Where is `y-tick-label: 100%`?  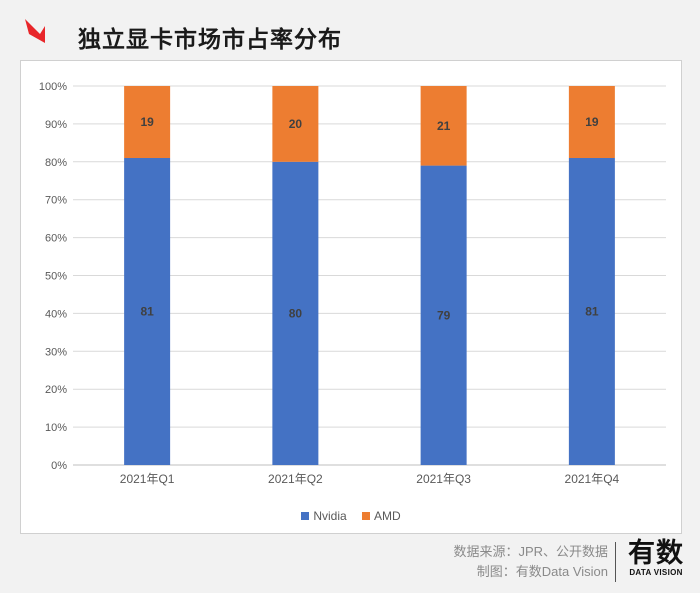 y-tick-label: 100% is located at coordinates (53, 87).